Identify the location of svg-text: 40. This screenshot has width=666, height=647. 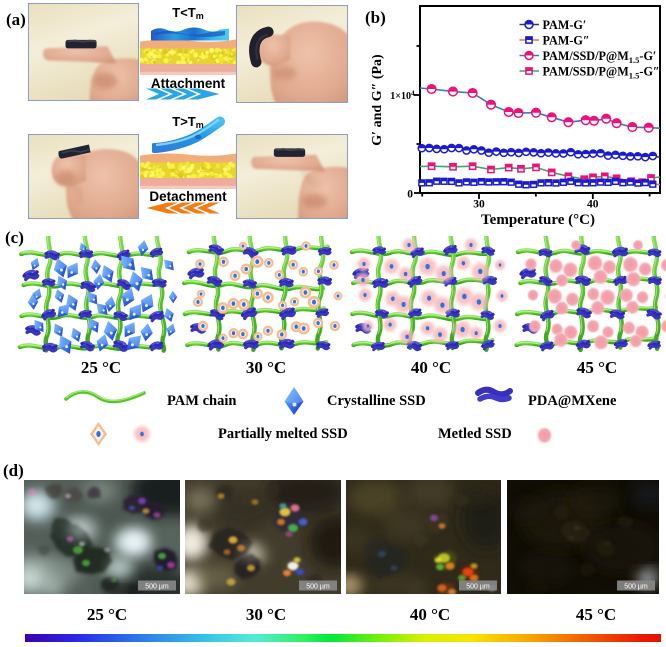
(593, 205).